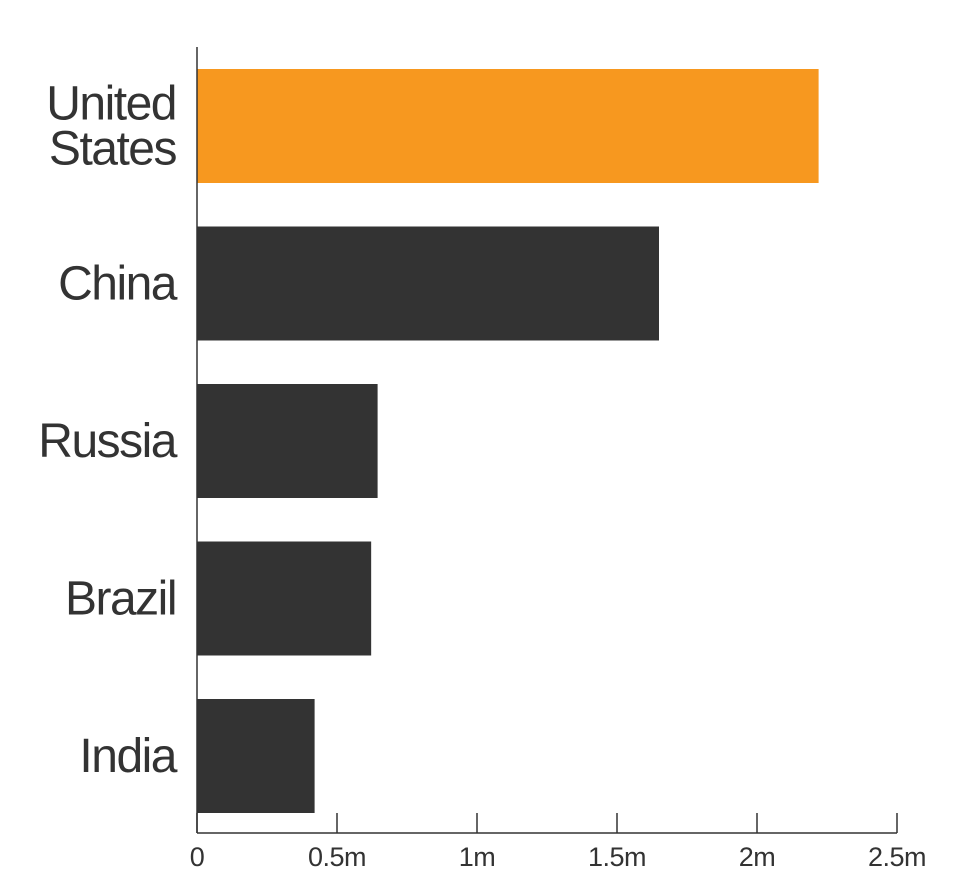 The width and height of the screenshot is (967, 893). Describe the element at coordinates (197, 857) in the screenshot. I see `x-tick-label: 0` at that location.